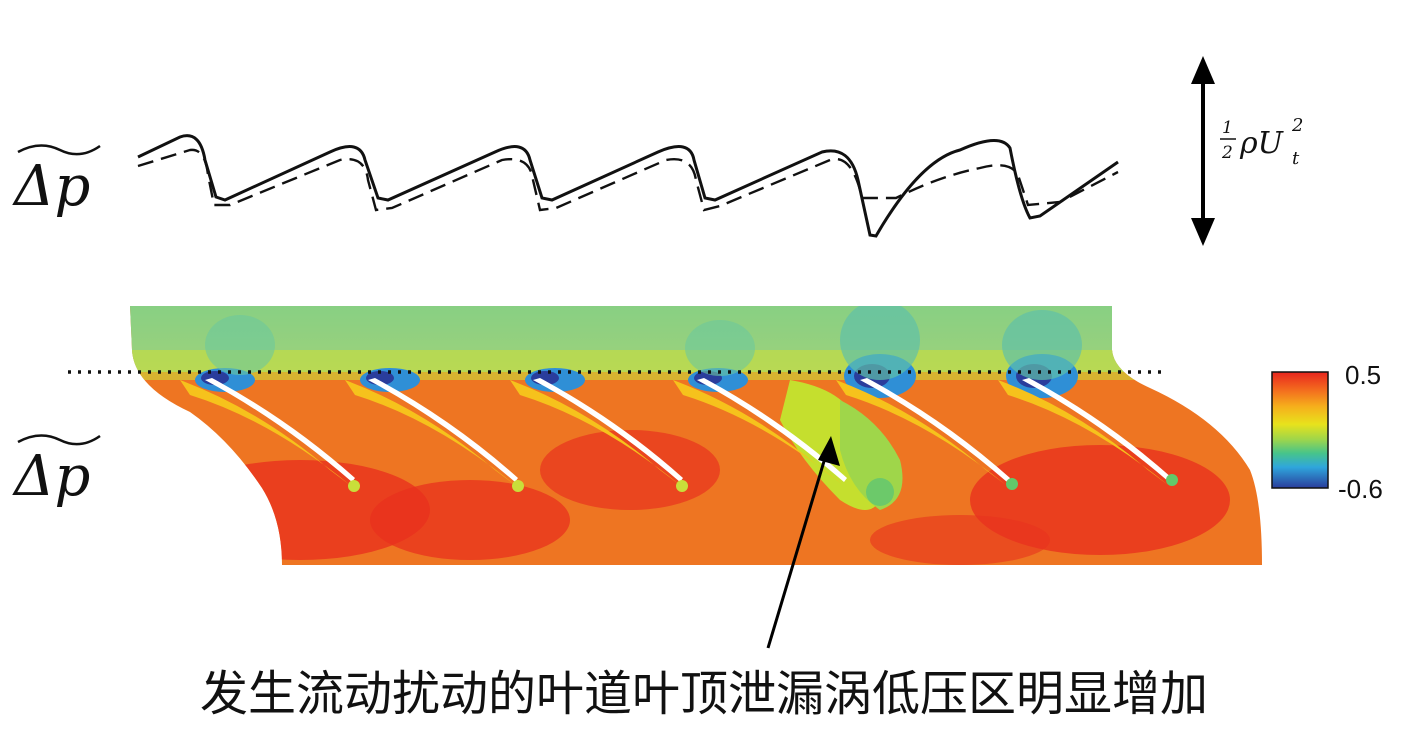 The image size is (1413, 740). Describe the element at coordinates (1363, 375) in the screenshot. I see `colorbar-max-label: 0.5` at that location.